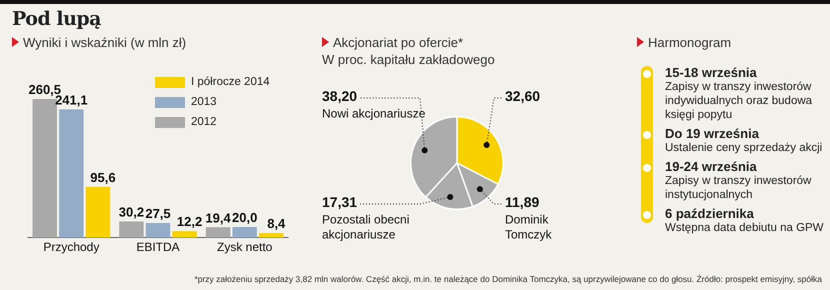  Describe the element at coordinates (244, 247) in the screenshot. I see `x-tick-label: Zysk netto` at that location.